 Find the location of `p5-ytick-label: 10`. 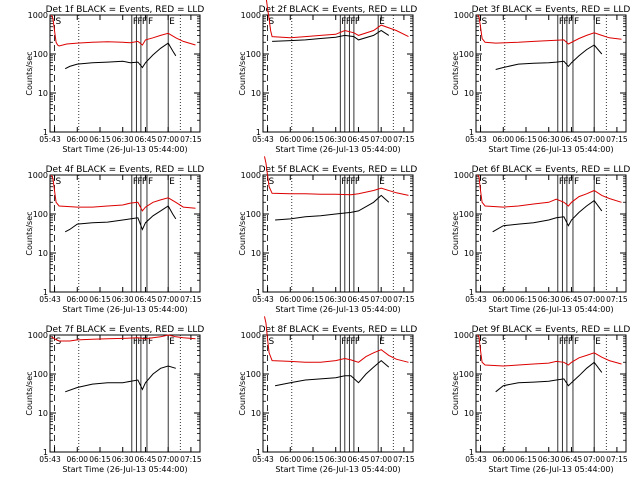

p5-ytick-label: 10 is located at coordinates (256, 253).